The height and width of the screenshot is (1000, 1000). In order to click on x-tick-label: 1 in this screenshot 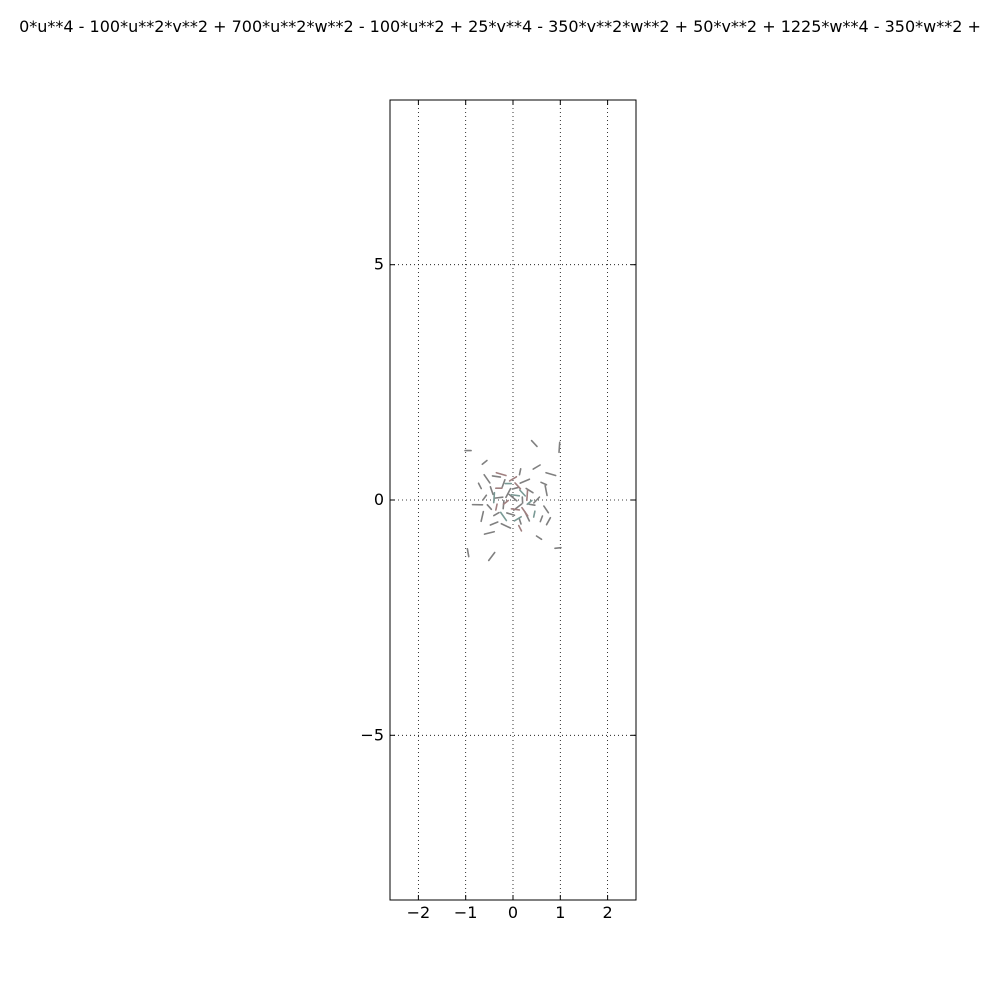, I will do `click(560, 912)`.